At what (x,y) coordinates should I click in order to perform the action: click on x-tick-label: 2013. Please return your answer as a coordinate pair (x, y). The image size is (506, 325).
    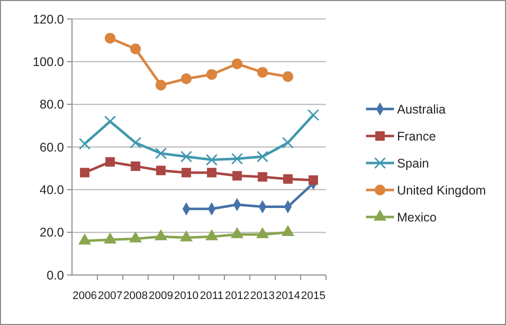
    Looking at the image, I should click on (262, 296).